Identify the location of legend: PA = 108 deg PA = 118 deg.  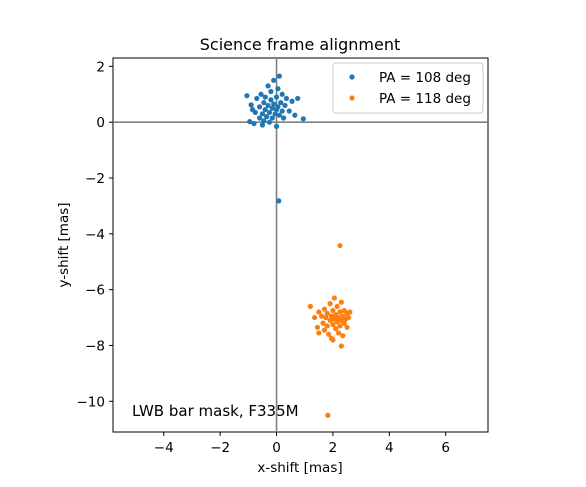
(408, 88).